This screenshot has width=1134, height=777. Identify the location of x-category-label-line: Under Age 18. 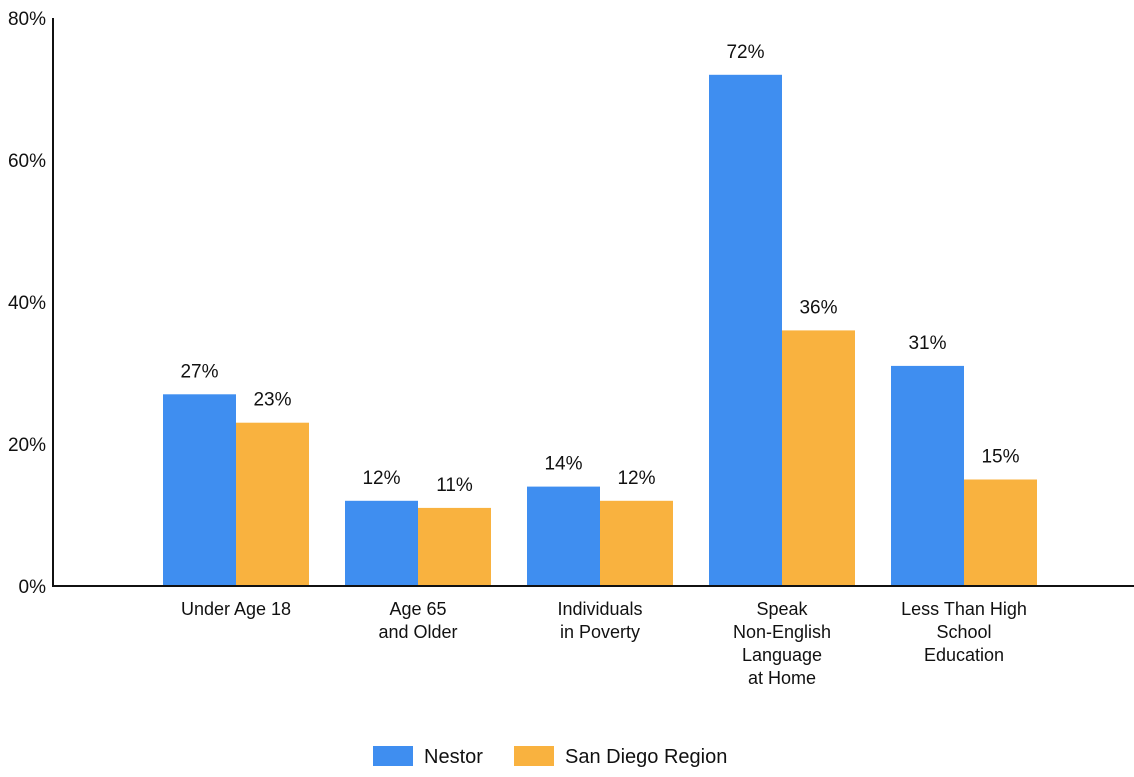
(236, 609).